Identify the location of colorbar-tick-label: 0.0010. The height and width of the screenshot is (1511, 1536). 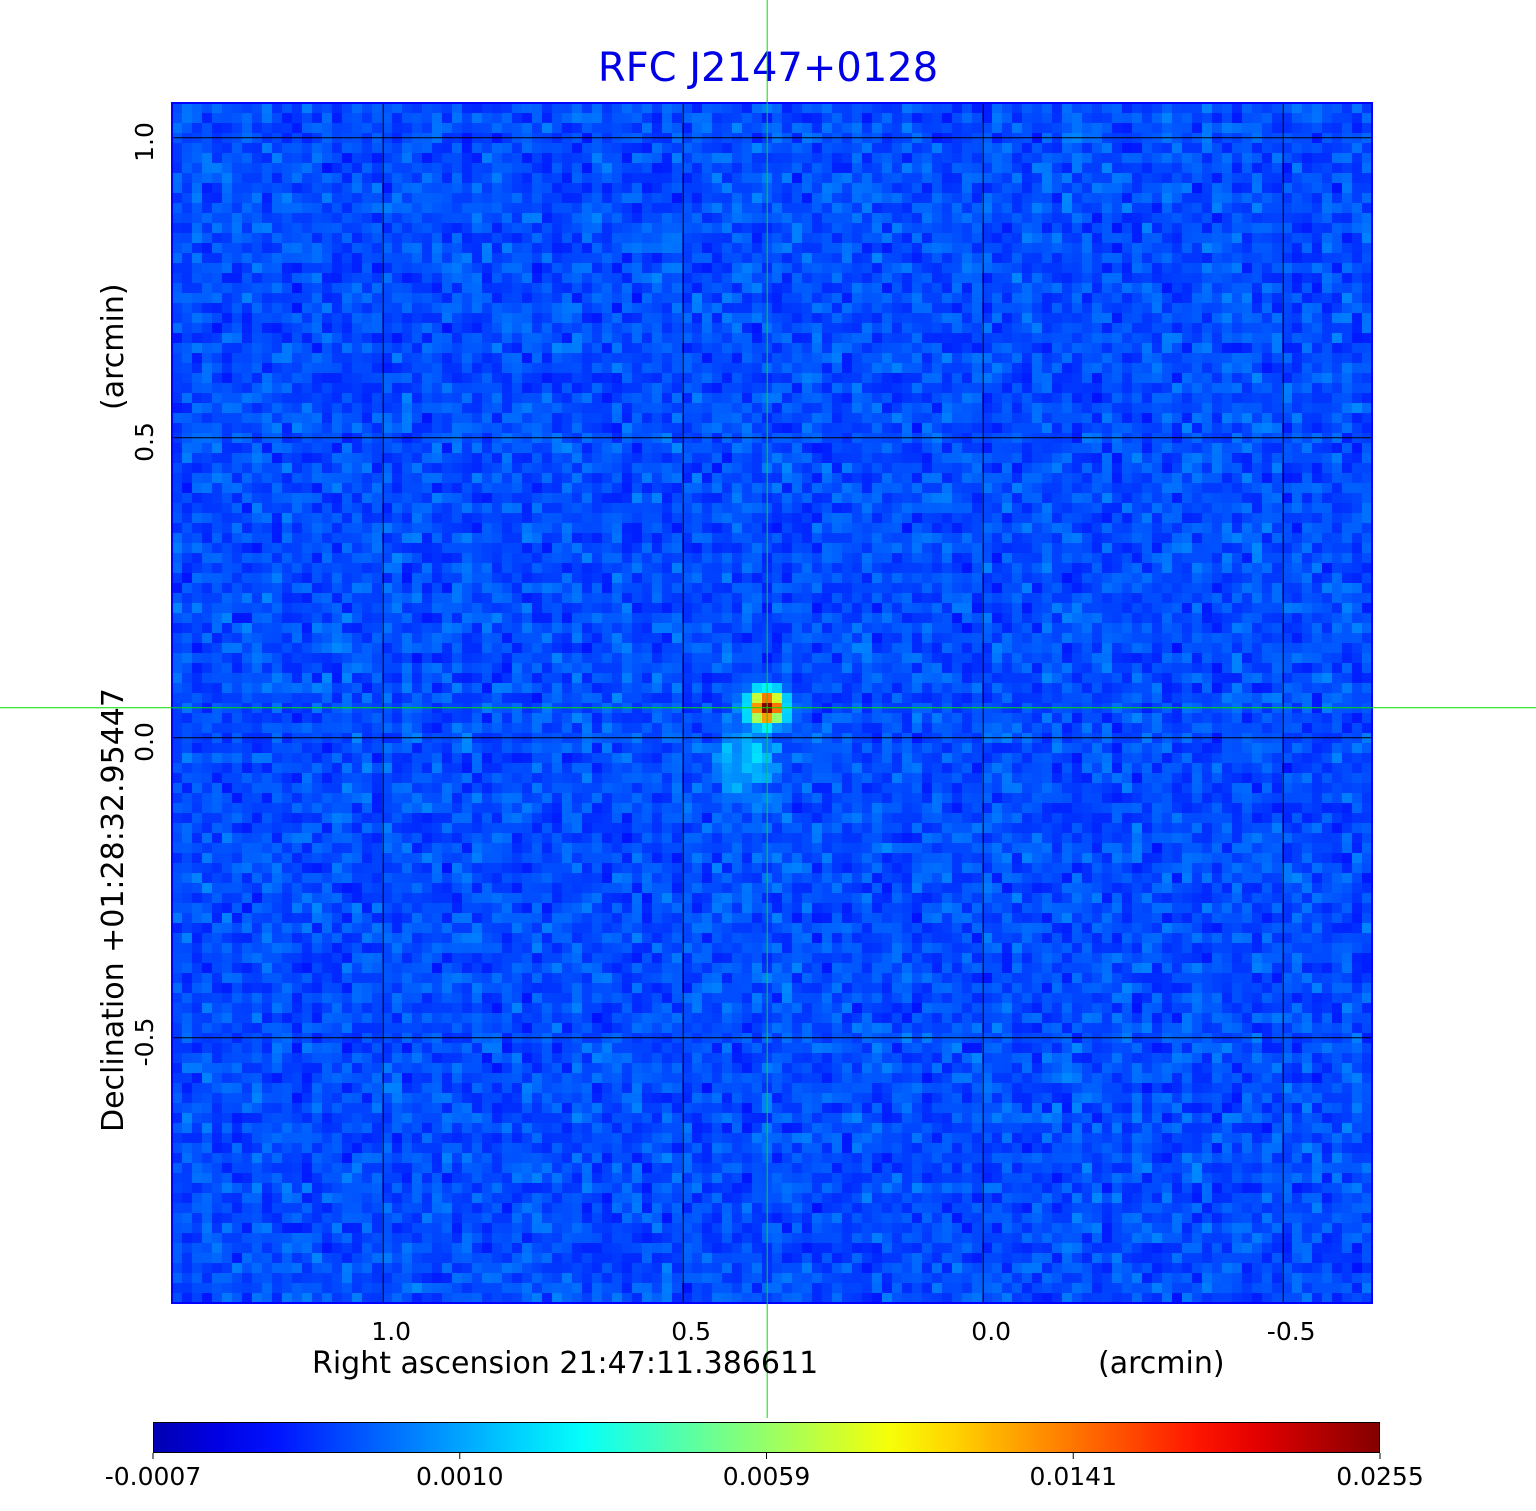
(460, 1476).